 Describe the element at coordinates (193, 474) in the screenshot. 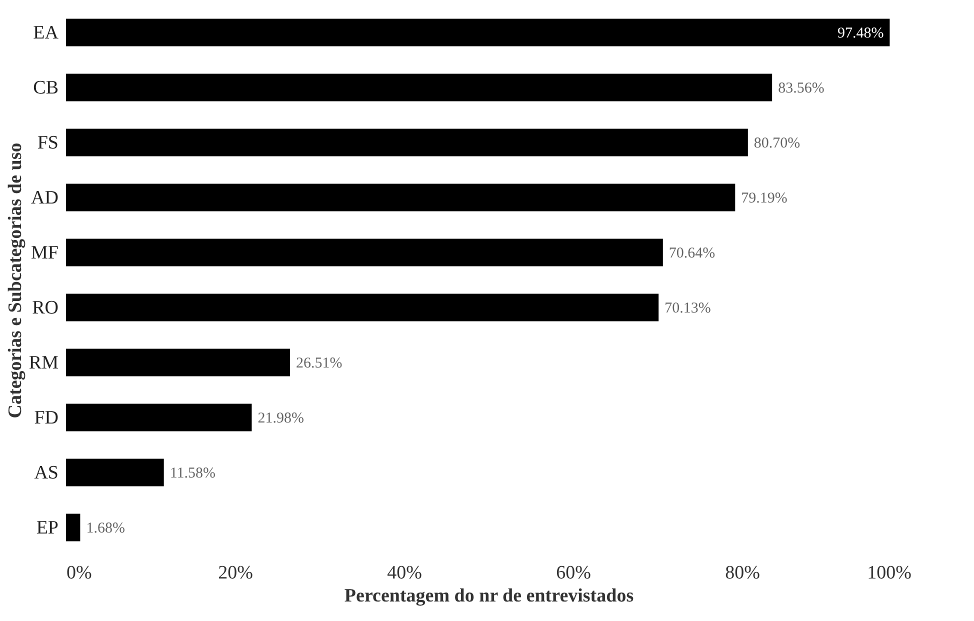

I see `data-label: 11.58%` at that location.